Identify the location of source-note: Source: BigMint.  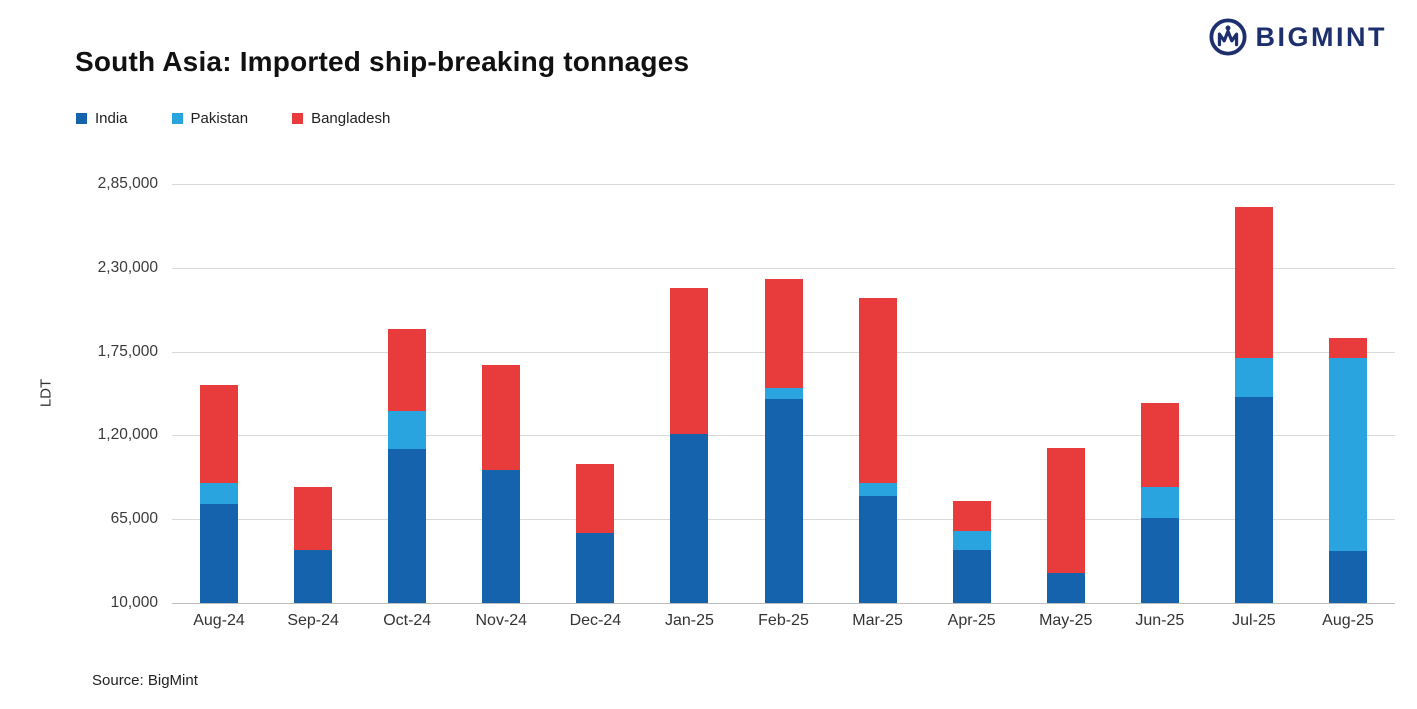
(145, 680).